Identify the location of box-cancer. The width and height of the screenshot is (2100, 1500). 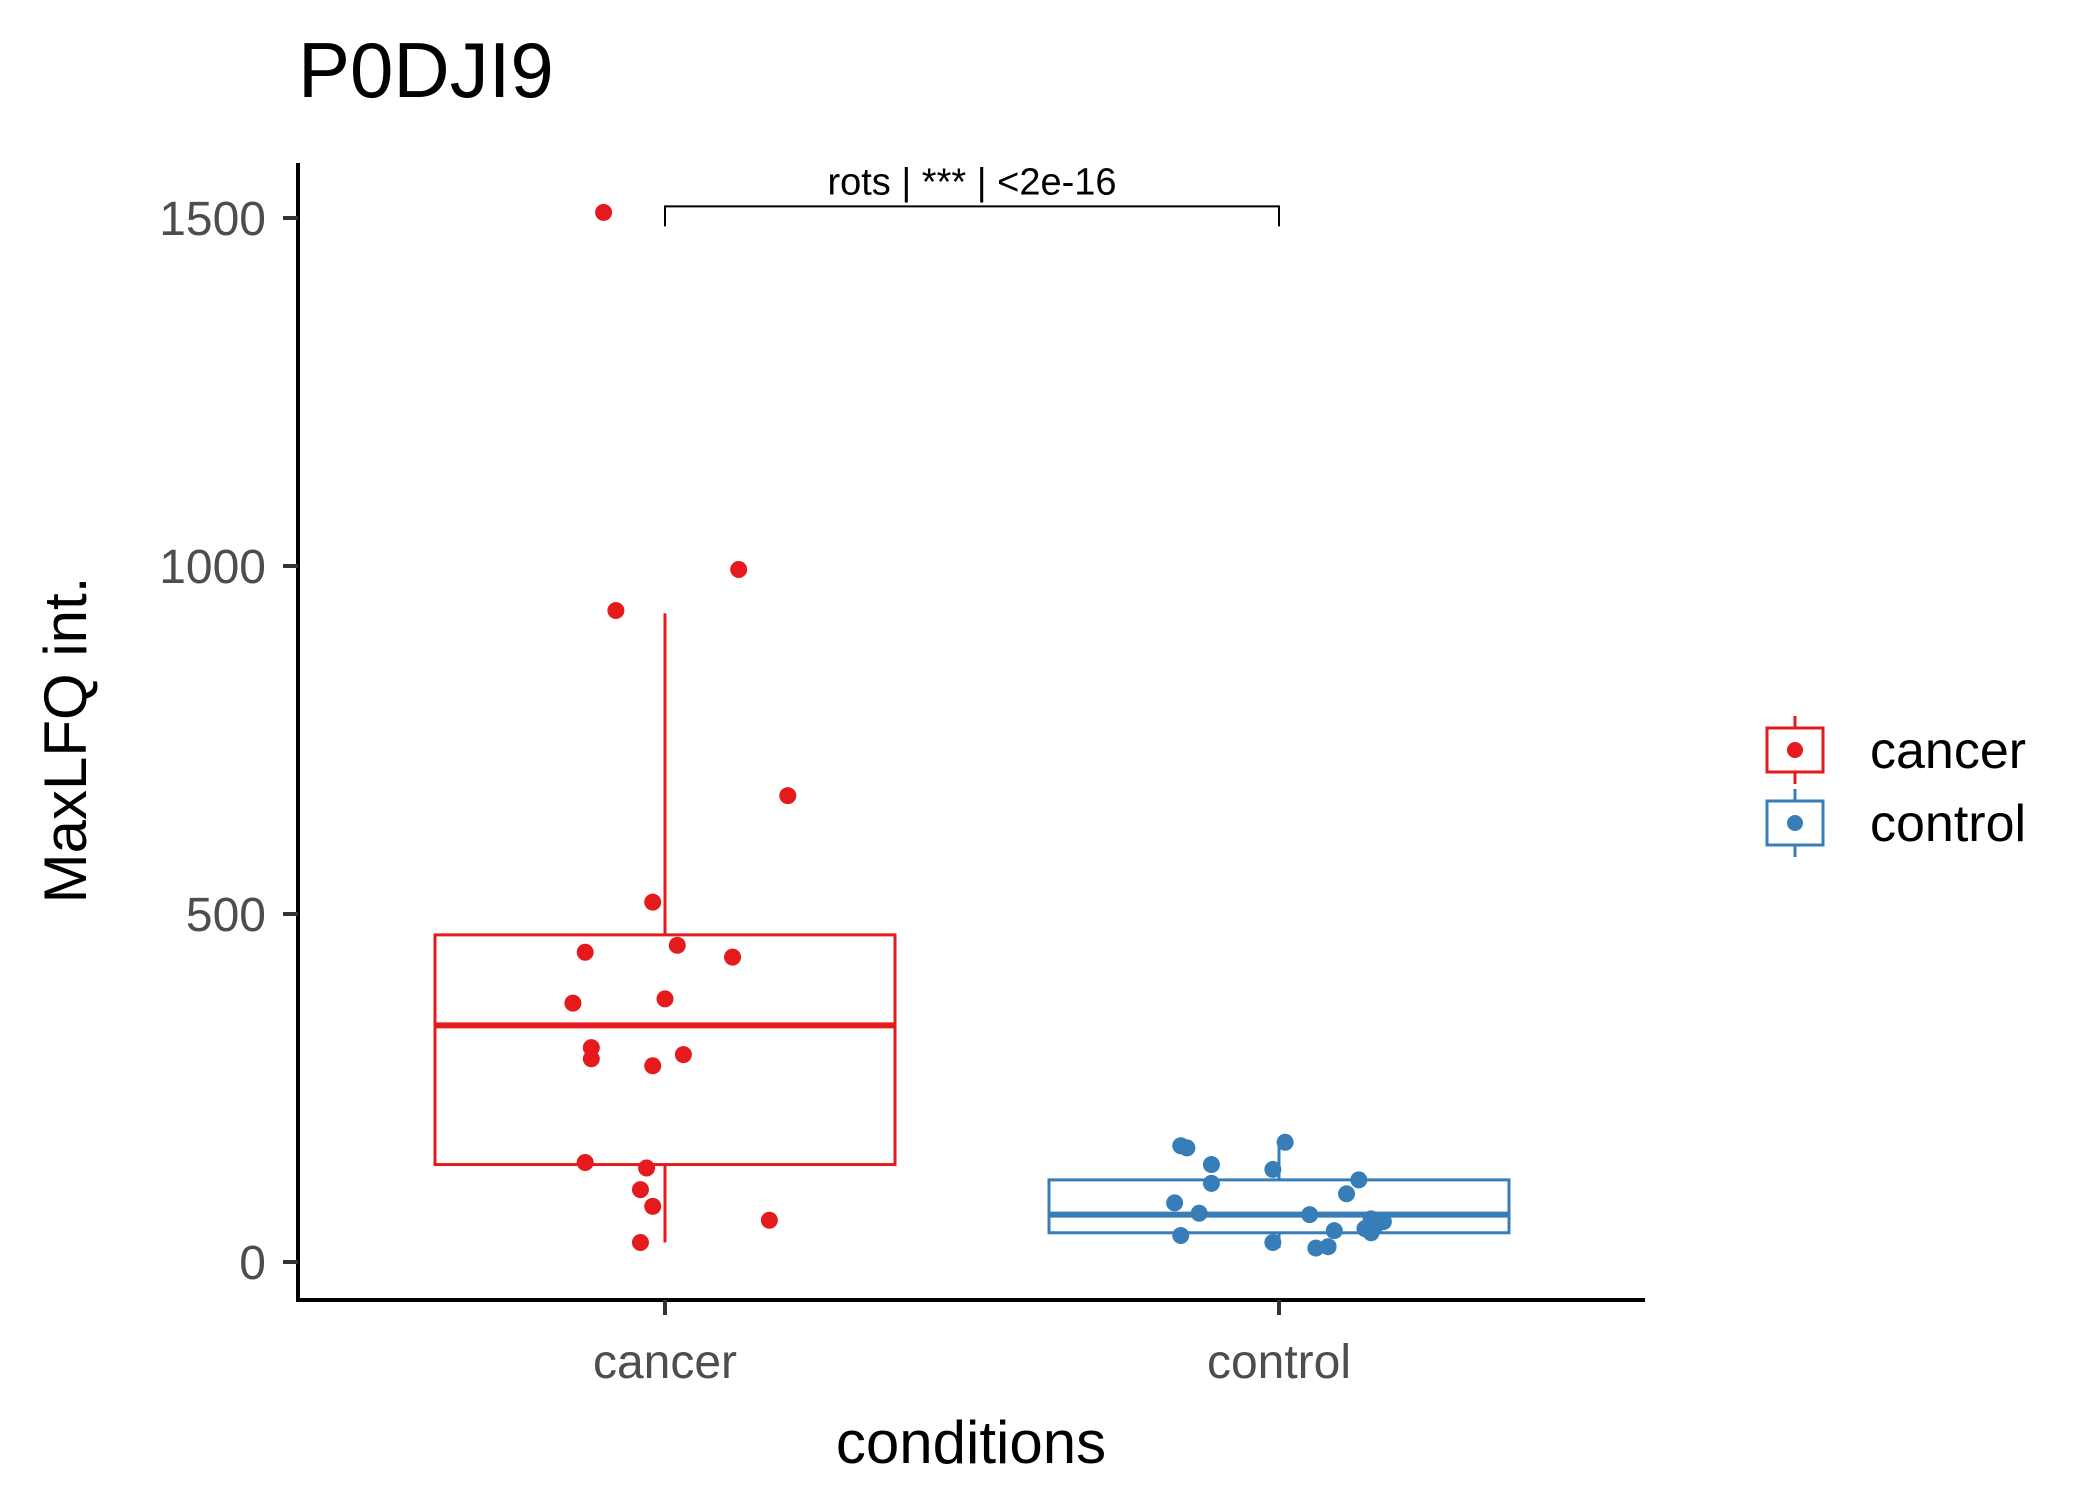
(665, 928).